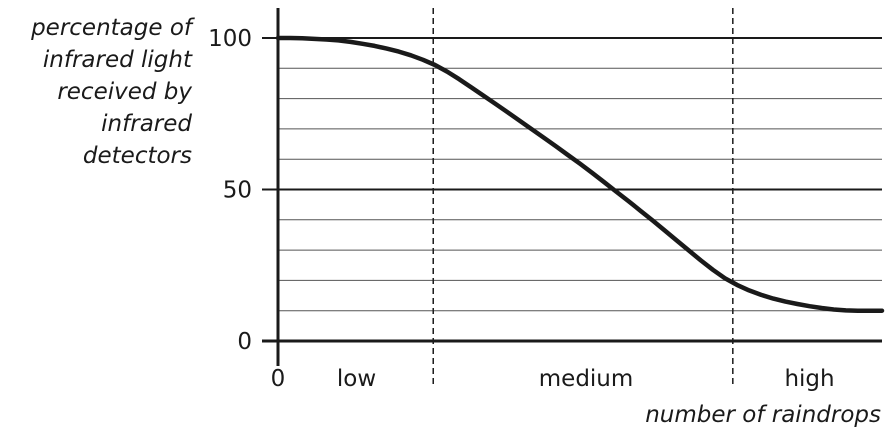 Image resolution: width=885 pixels, height=437 pixels. I want to click on x-region-label-medium: medium, so click(586, 379).